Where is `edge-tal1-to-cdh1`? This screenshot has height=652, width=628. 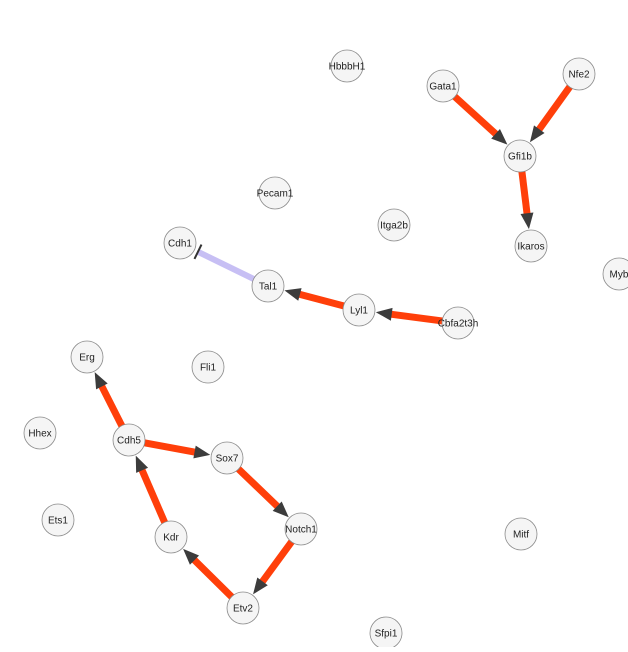 edge-tal1-to-cdh1 is located at coordinates (224, 263).